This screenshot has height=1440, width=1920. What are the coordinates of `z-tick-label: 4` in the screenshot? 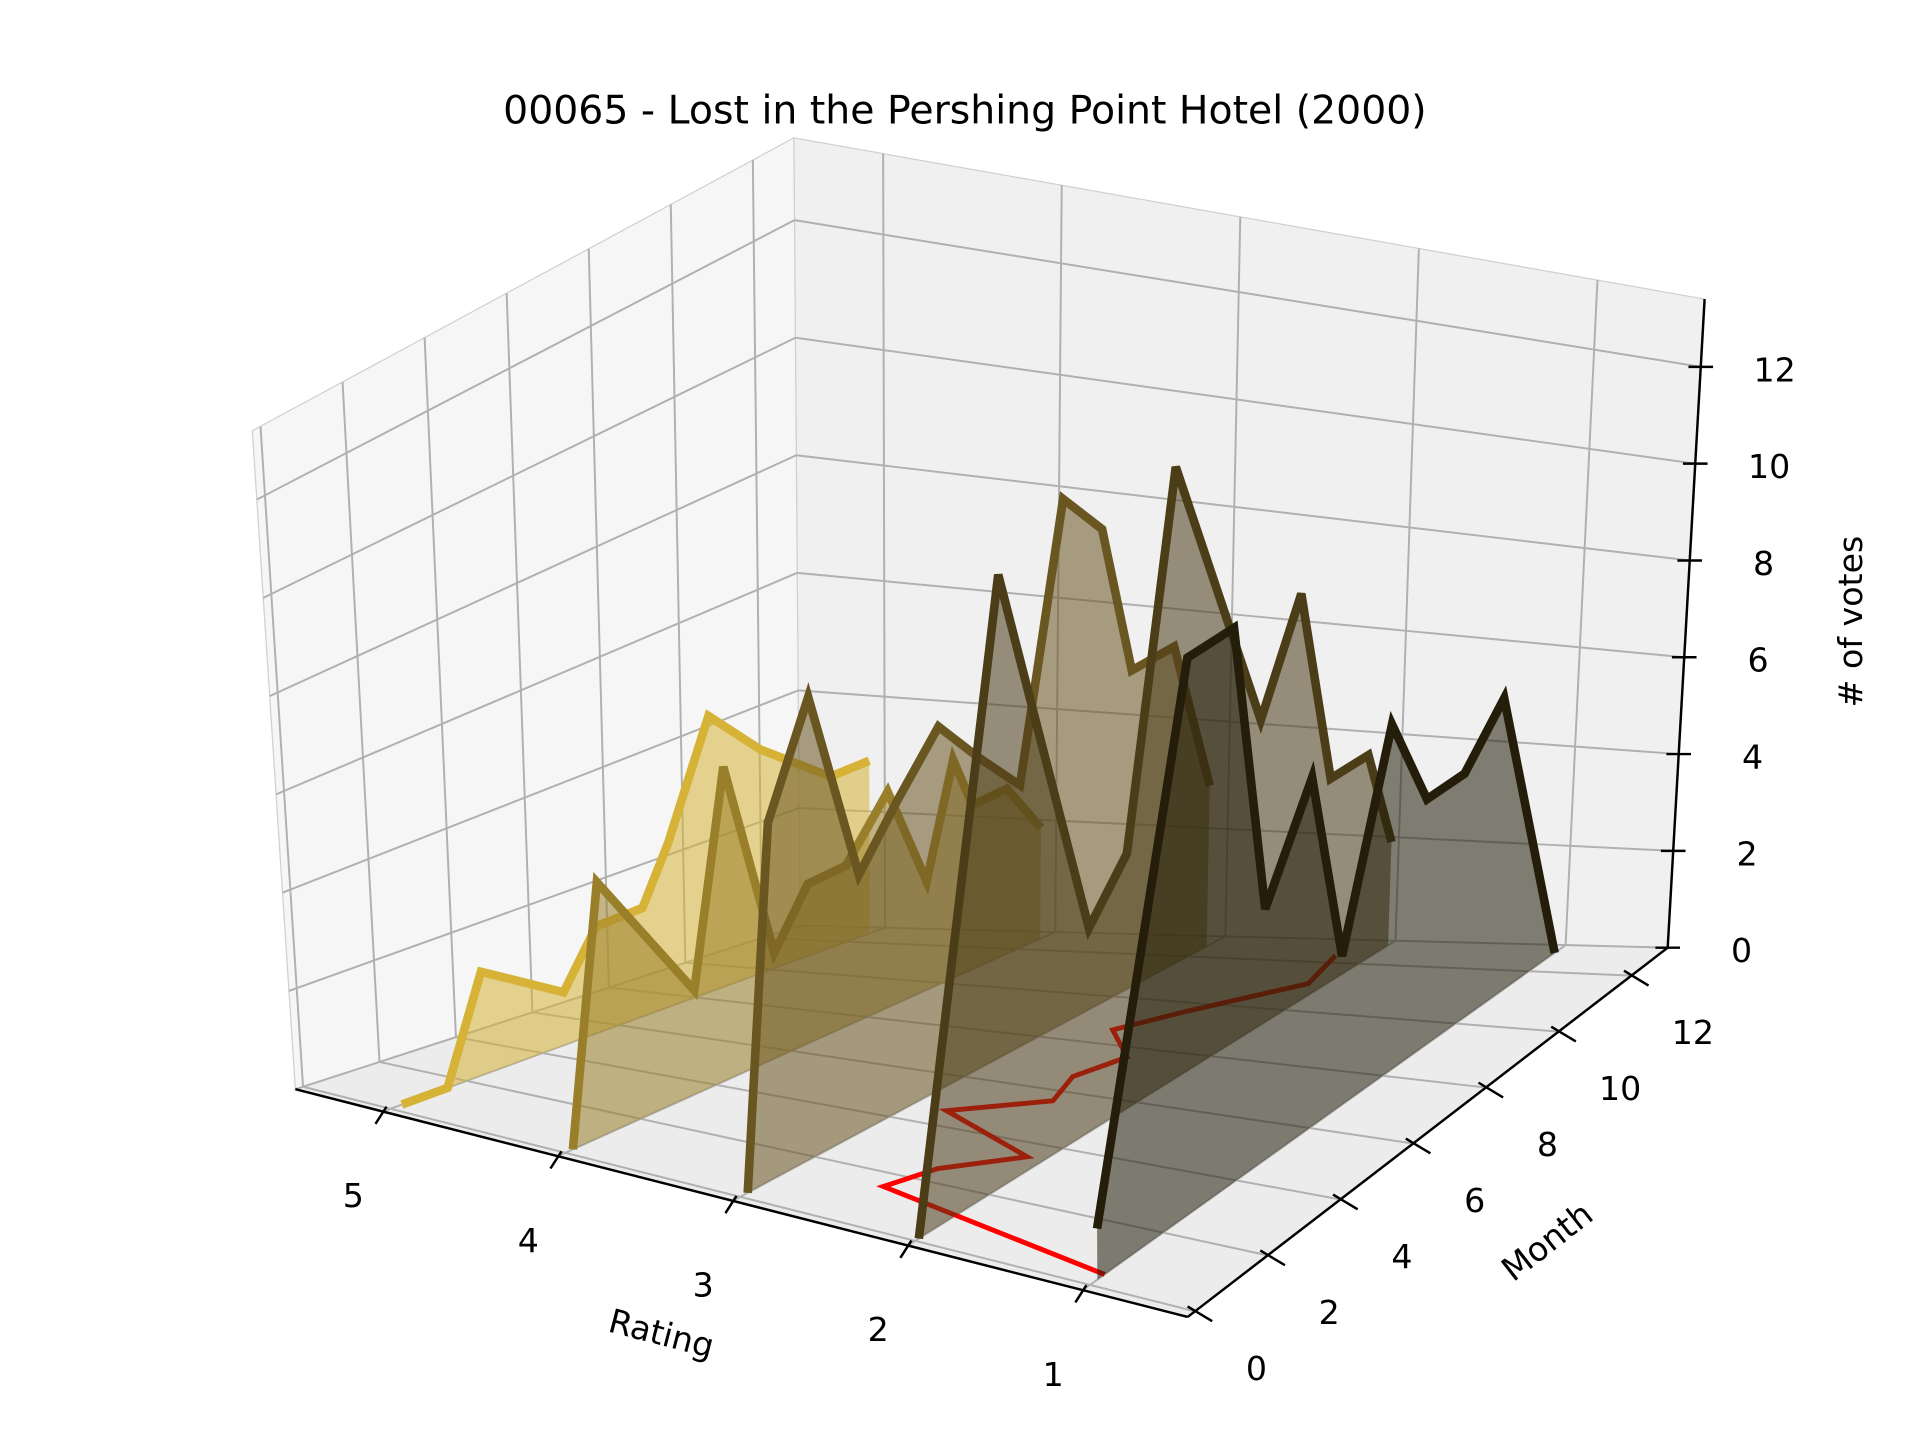 It's located at (1752, 756).